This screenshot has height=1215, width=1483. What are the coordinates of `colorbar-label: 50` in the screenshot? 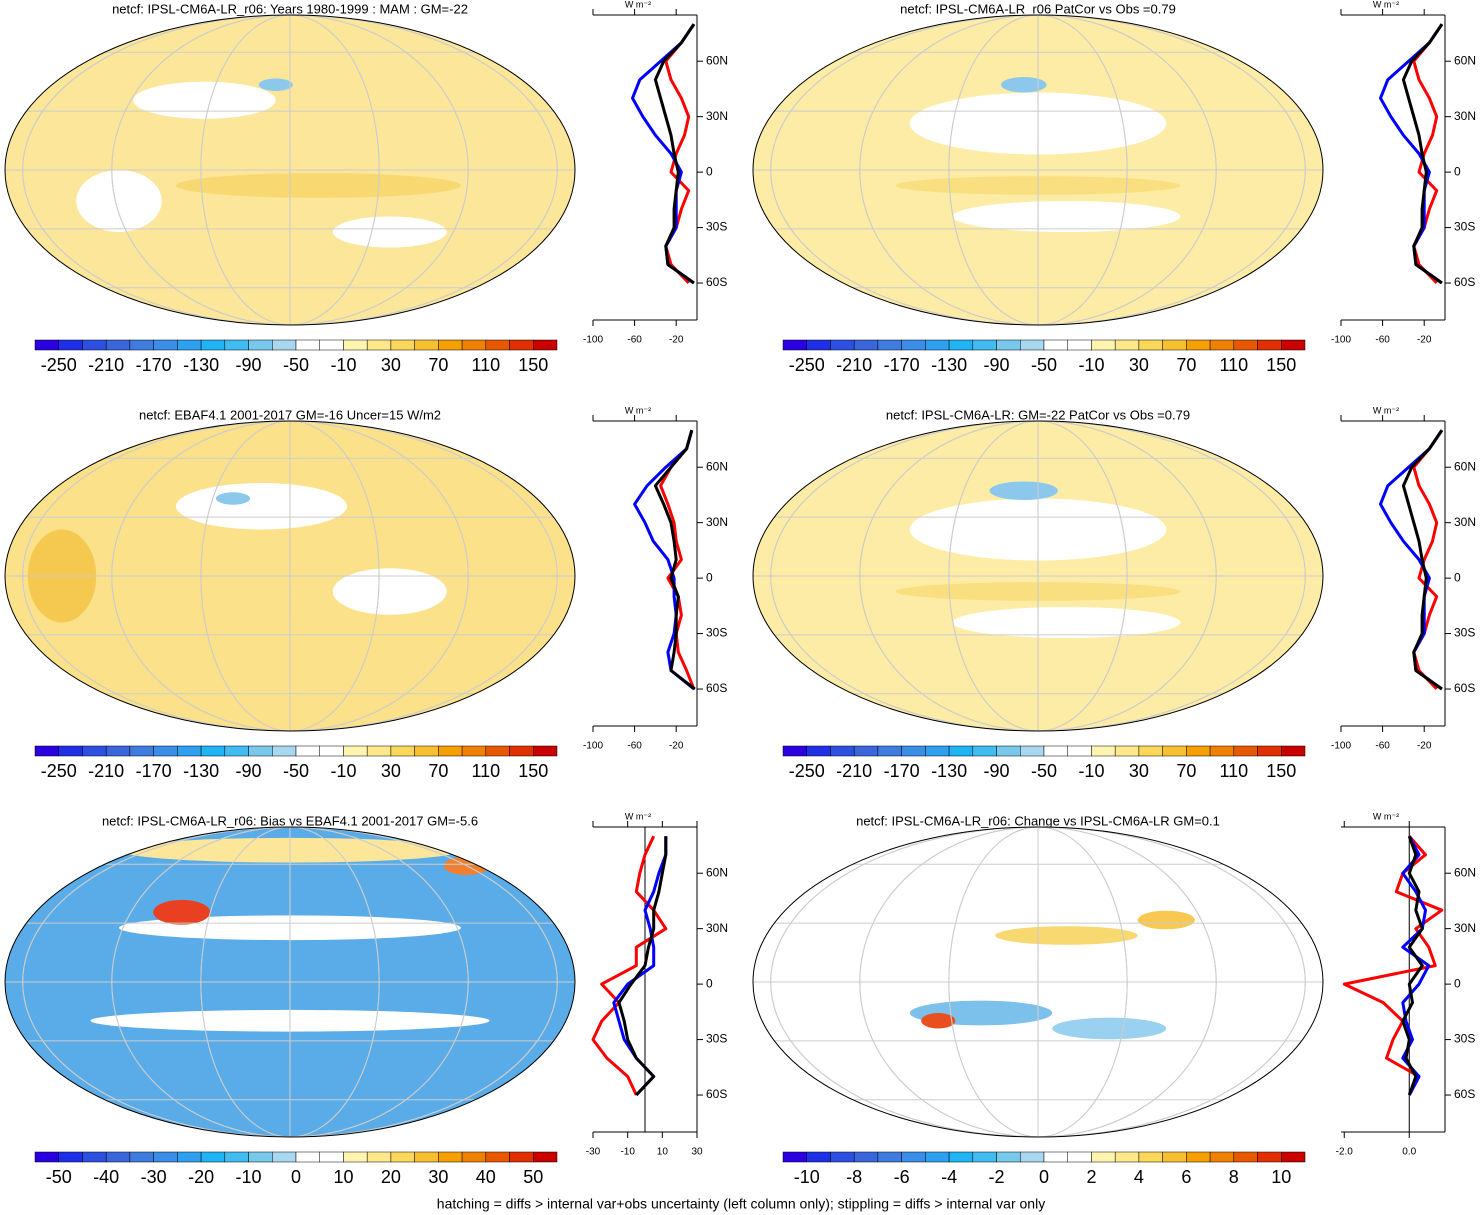 It's located at (533, 1177).